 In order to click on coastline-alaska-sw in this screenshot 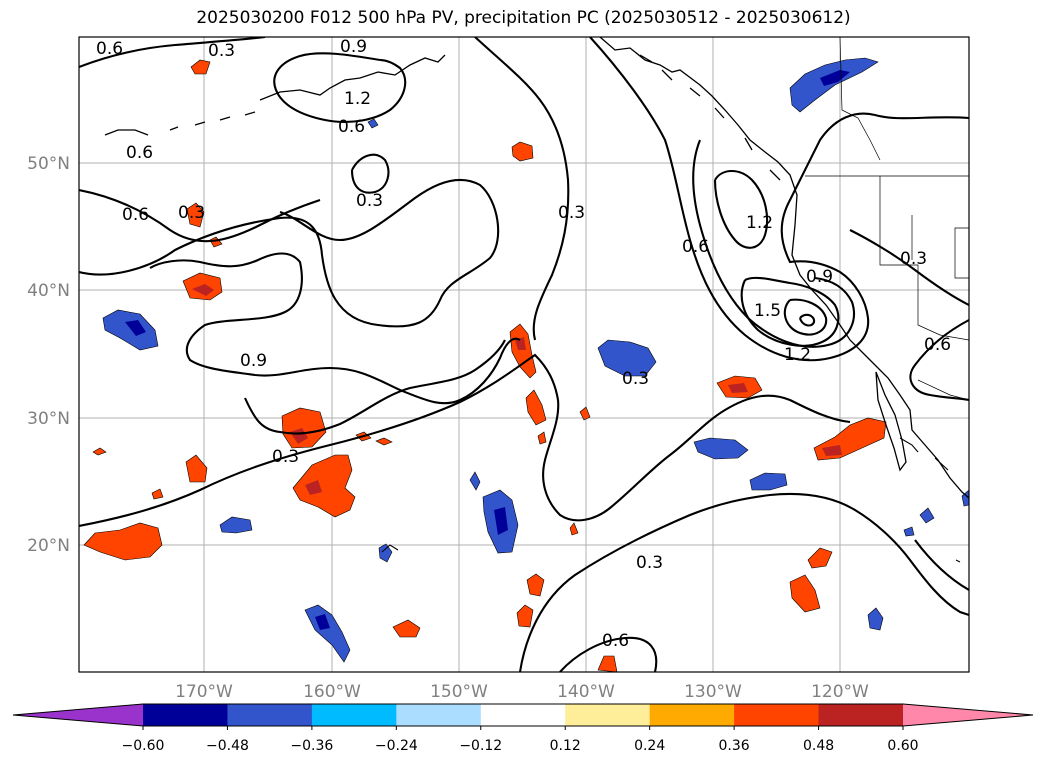, I will do `click(352, 77)`.